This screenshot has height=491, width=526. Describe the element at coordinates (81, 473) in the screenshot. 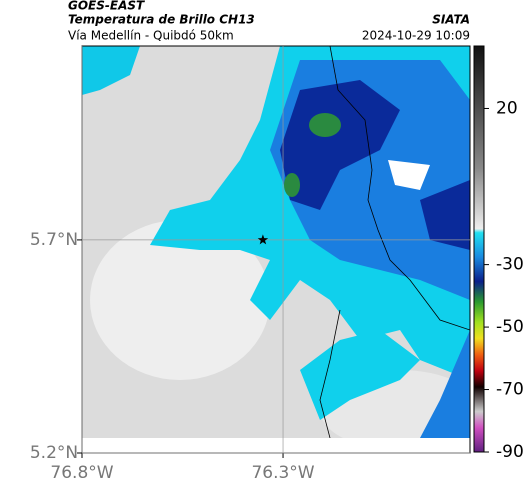

I see `x-tick-label: 76.8°W` at that location.